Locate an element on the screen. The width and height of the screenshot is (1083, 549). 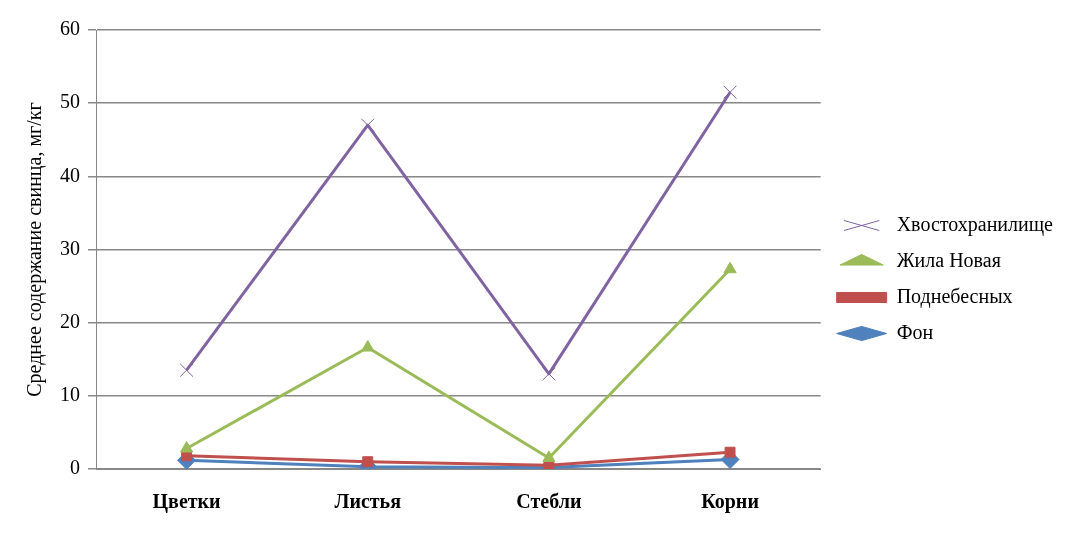
y-tick-label: 50 is located at coordinates (70, 101).